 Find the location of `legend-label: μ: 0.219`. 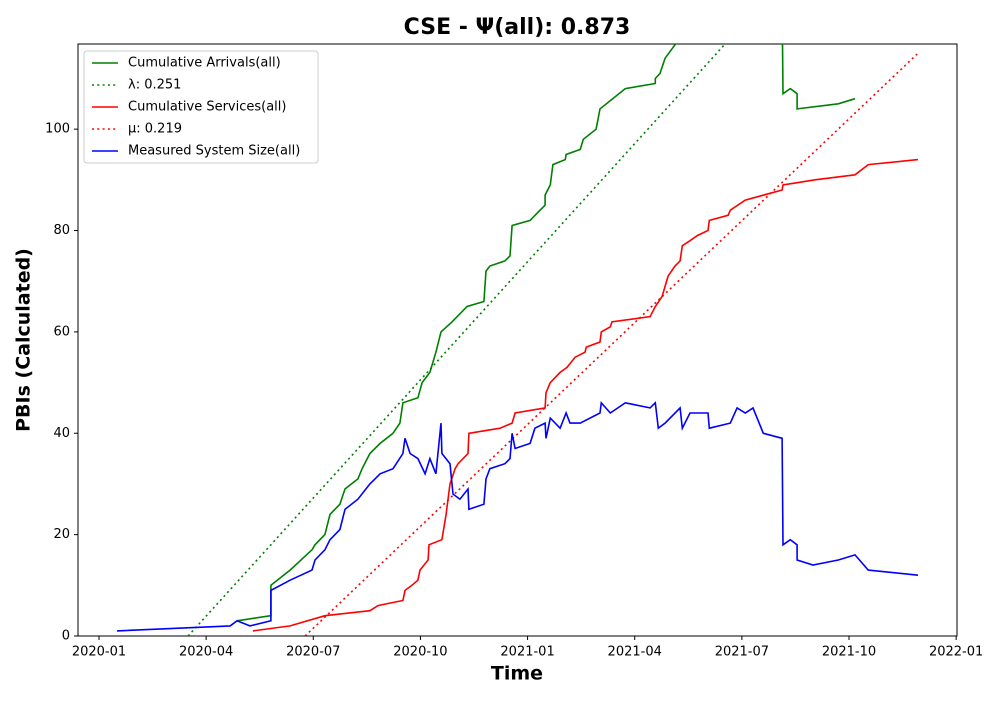

legend-label: μ: 0.219 is located at coordinates (155, 129).